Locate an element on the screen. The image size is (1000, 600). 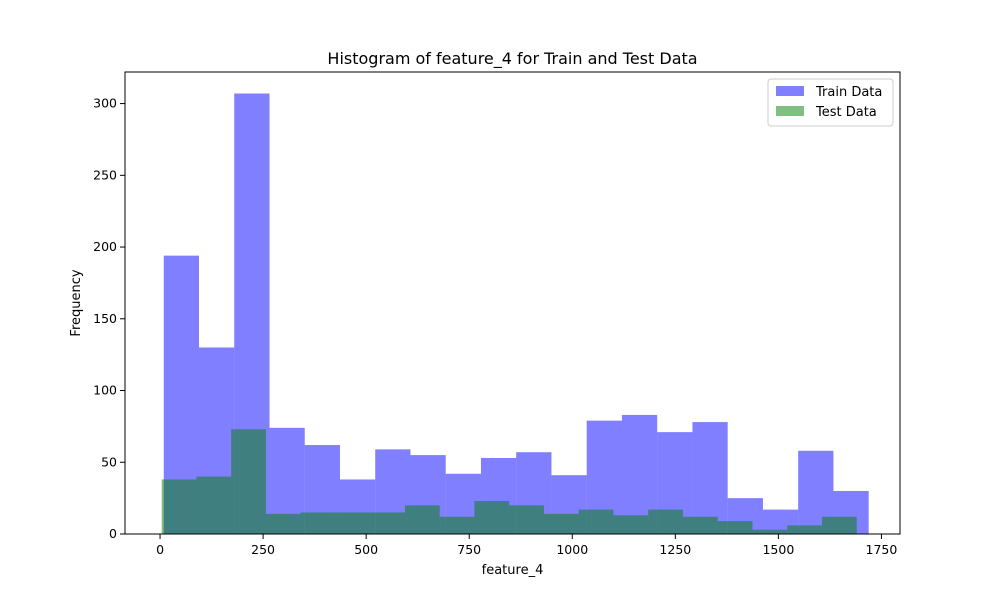
legend-label-test: Test Data is located at coordinates (846, 112).